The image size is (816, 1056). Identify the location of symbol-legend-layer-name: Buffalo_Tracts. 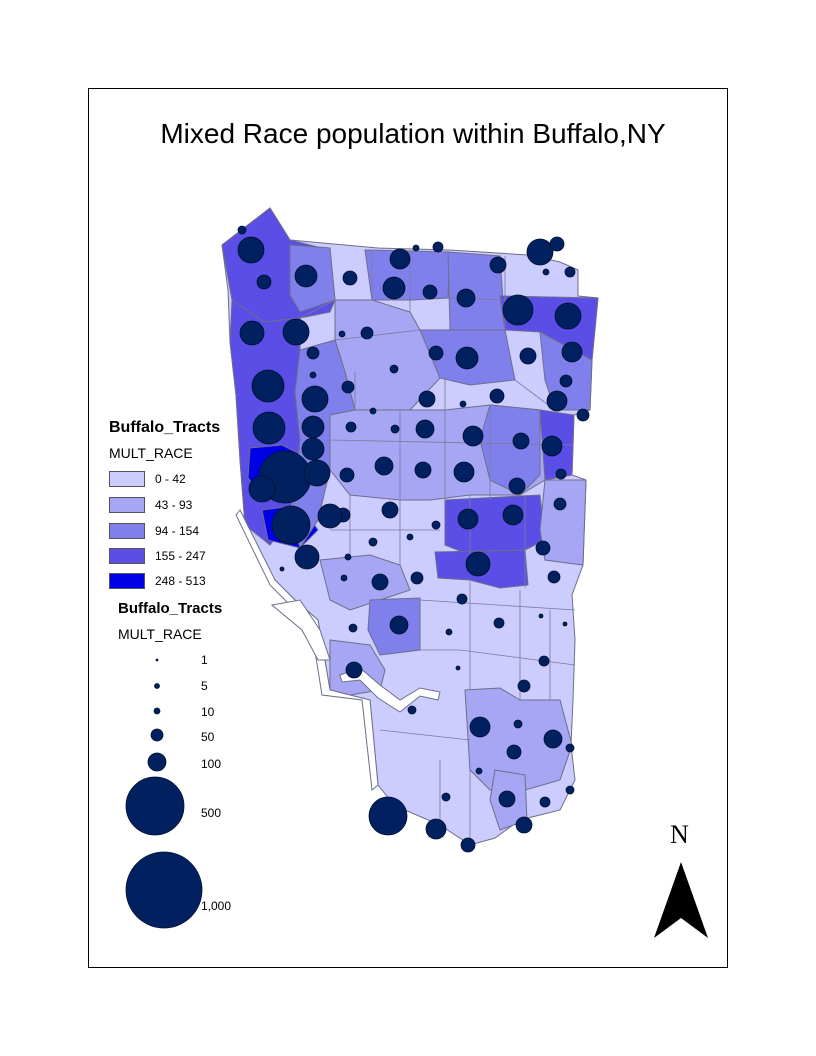
(170, 608).